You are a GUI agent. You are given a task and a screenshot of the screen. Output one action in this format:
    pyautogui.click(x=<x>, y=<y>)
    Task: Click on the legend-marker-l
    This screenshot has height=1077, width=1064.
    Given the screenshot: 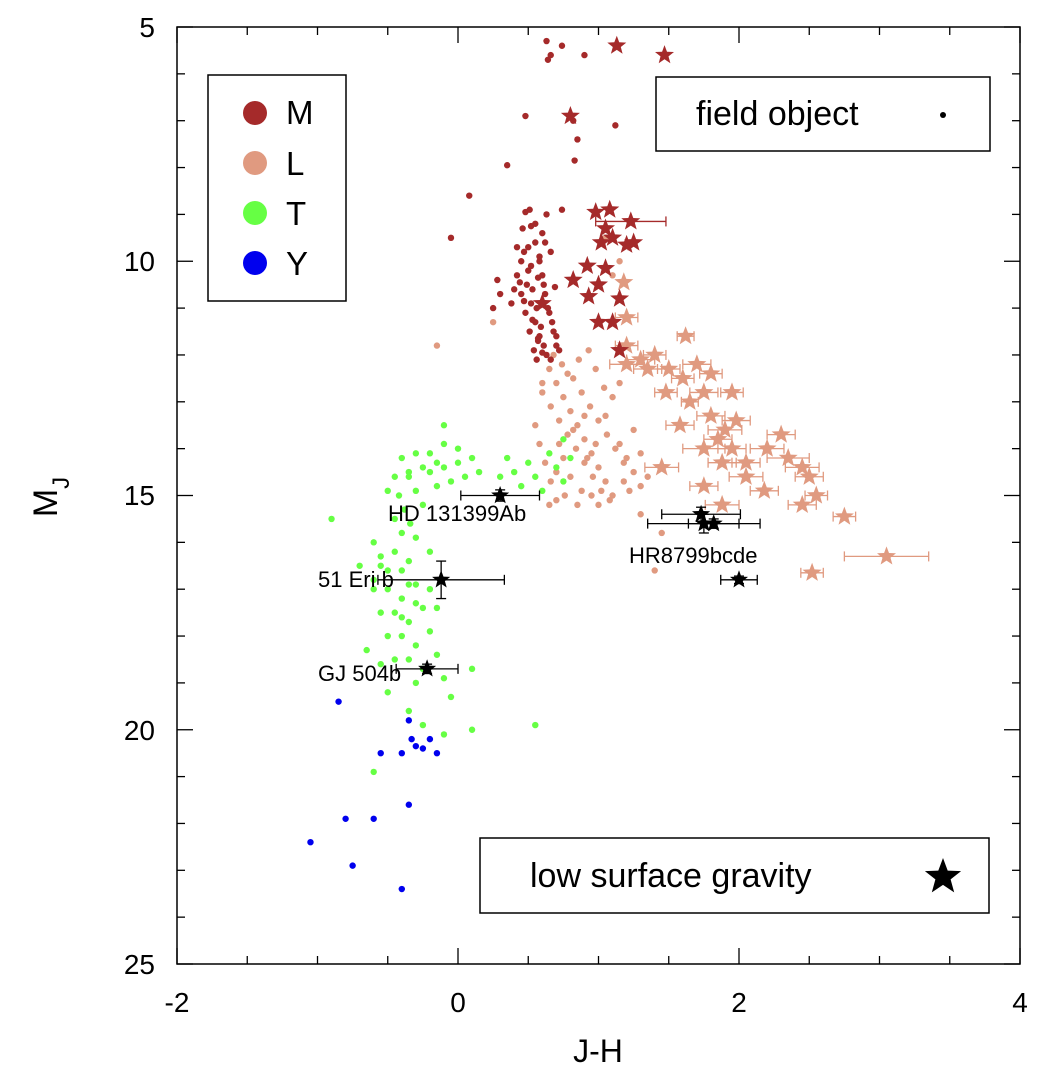 What is the action you would take?
    pyautogui.click(x=255, y=163)
    